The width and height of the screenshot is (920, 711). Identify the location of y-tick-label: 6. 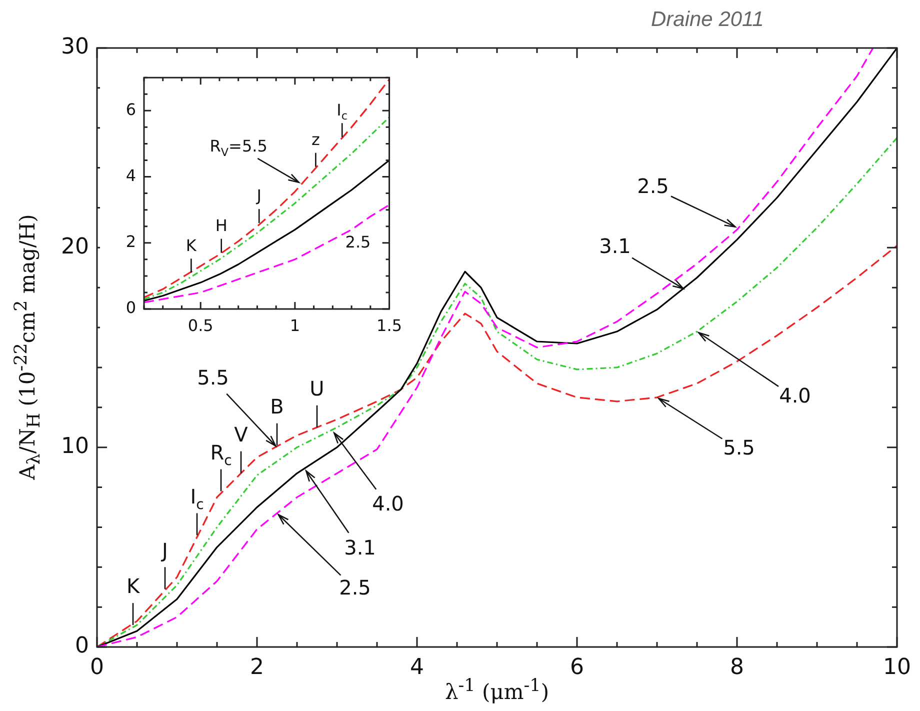
(131, 109).